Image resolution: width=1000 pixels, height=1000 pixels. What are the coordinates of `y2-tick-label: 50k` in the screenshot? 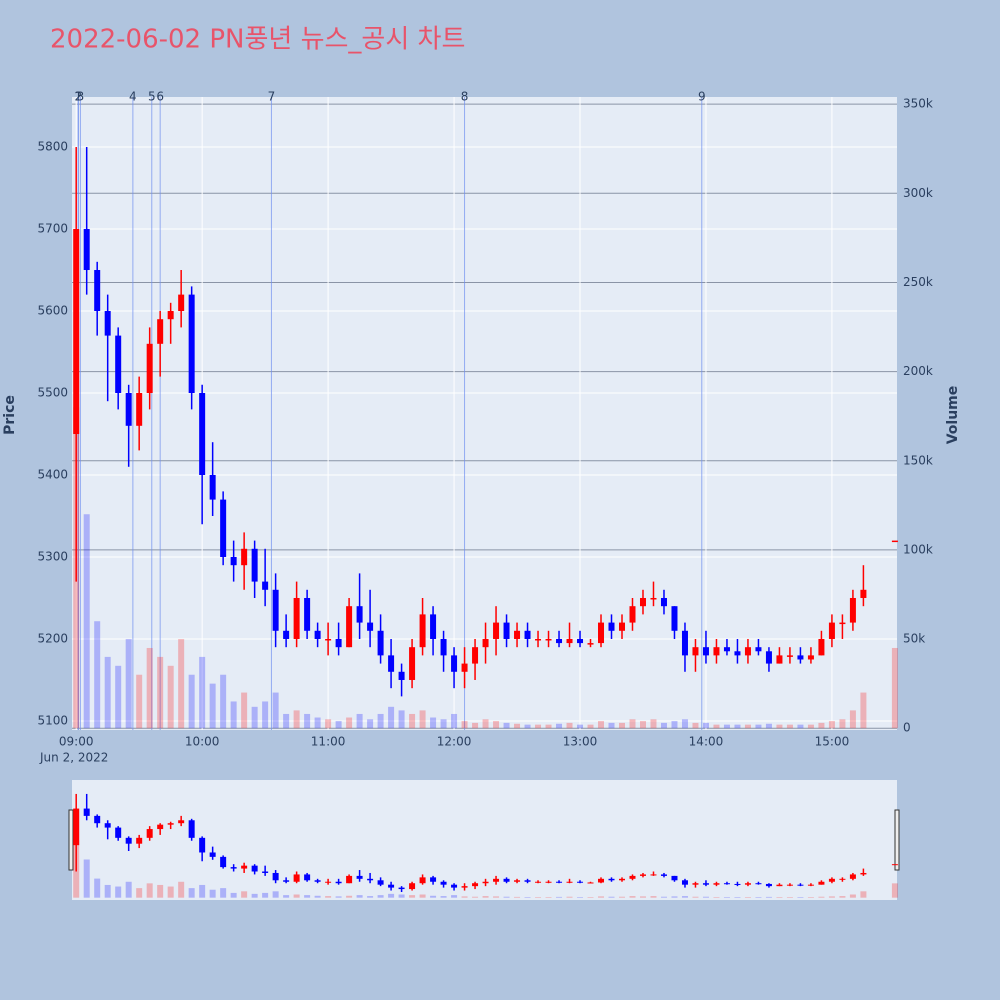 It's located at (914, 639).